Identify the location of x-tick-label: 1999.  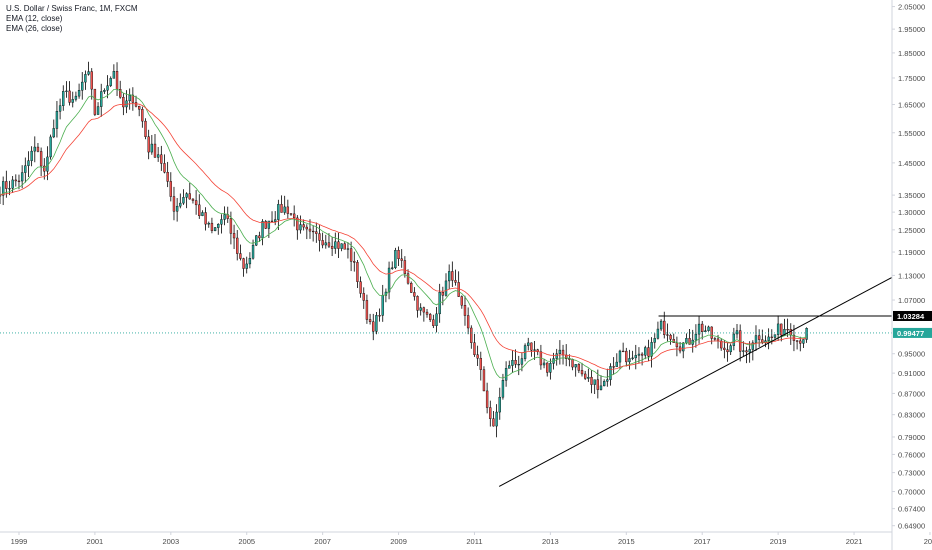
(19, 541).